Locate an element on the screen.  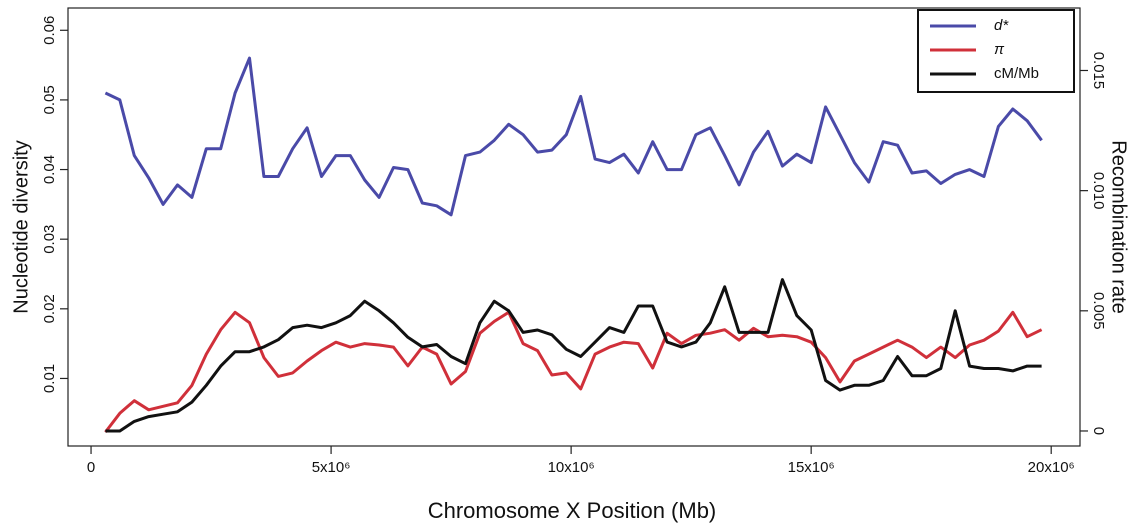
x-axis-title: Chromosome X Position (Mb) is located at coordinates (572, 510).